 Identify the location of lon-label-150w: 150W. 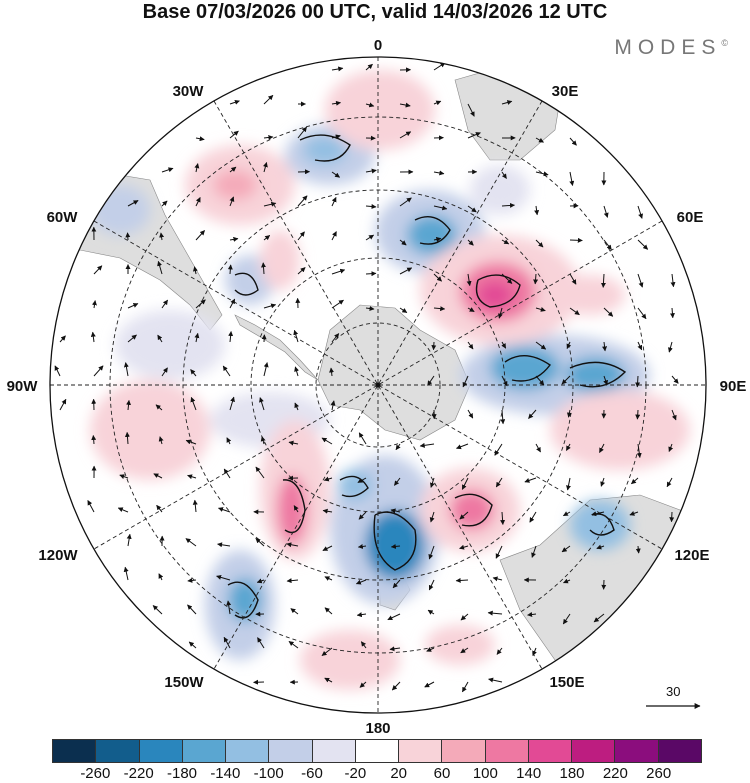
(184, 682).